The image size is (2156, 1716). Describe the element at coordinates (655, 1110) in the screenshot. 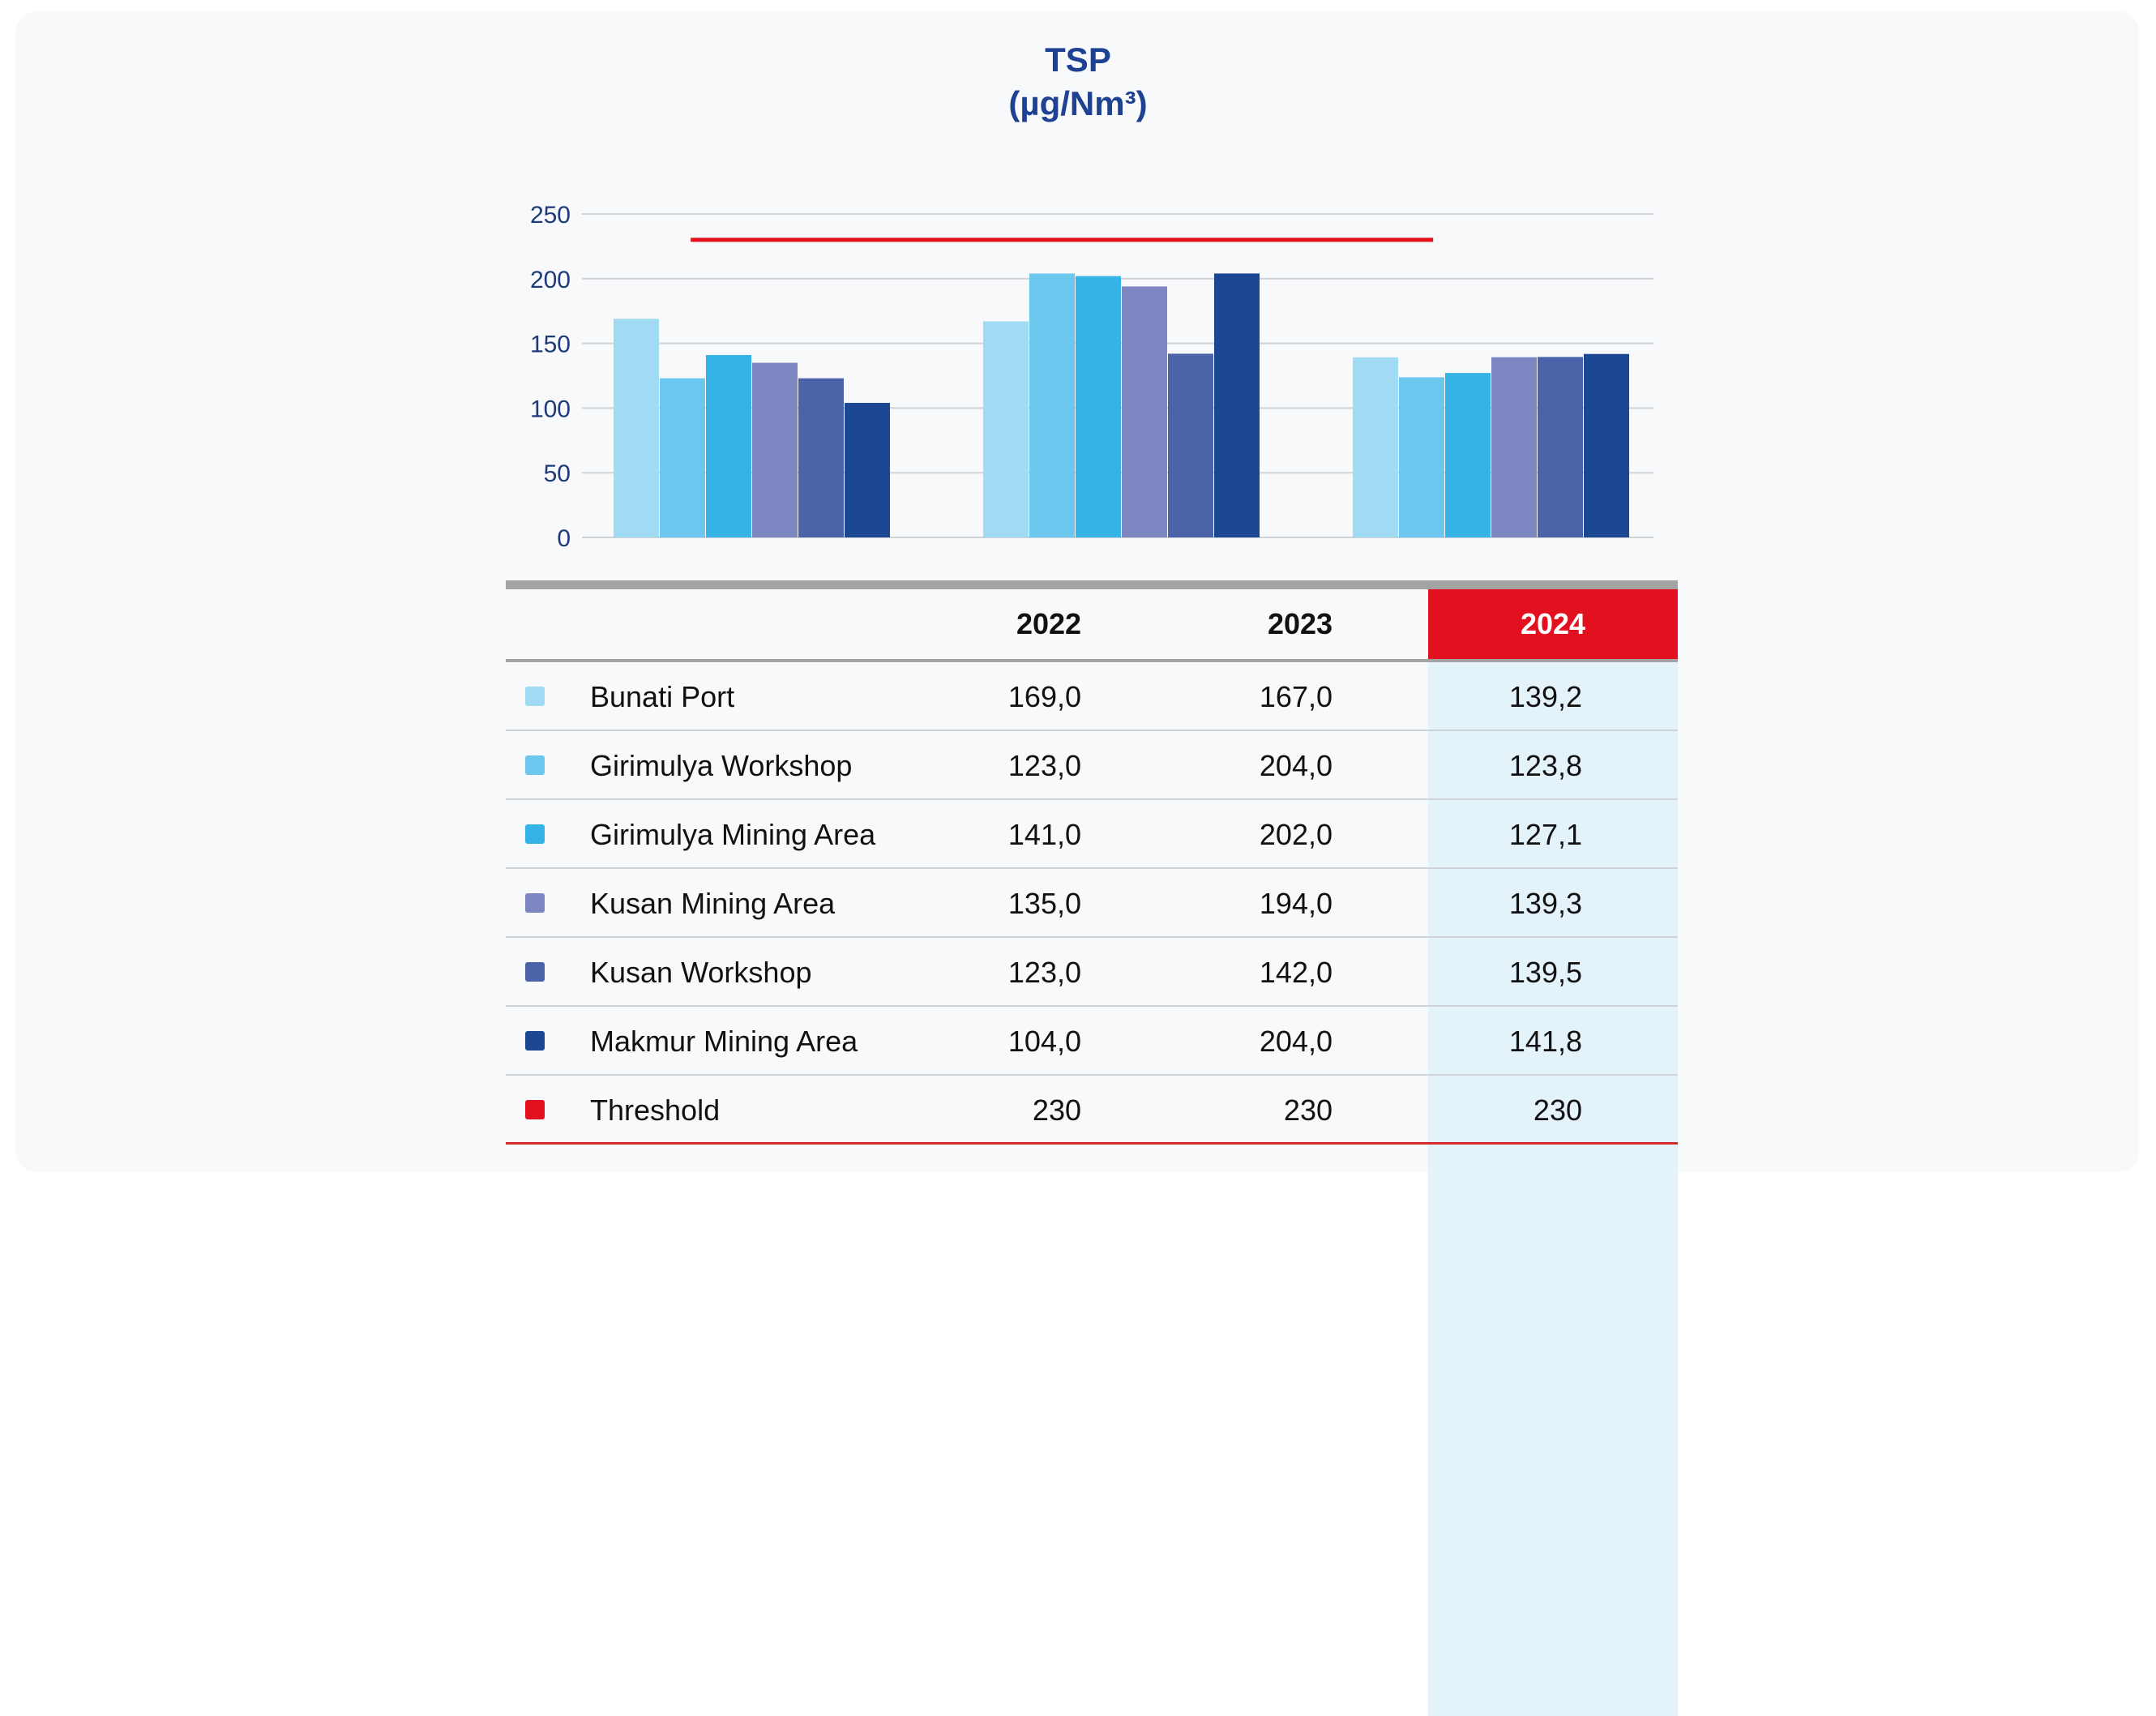

I see `row-label: Threshold` at that location.